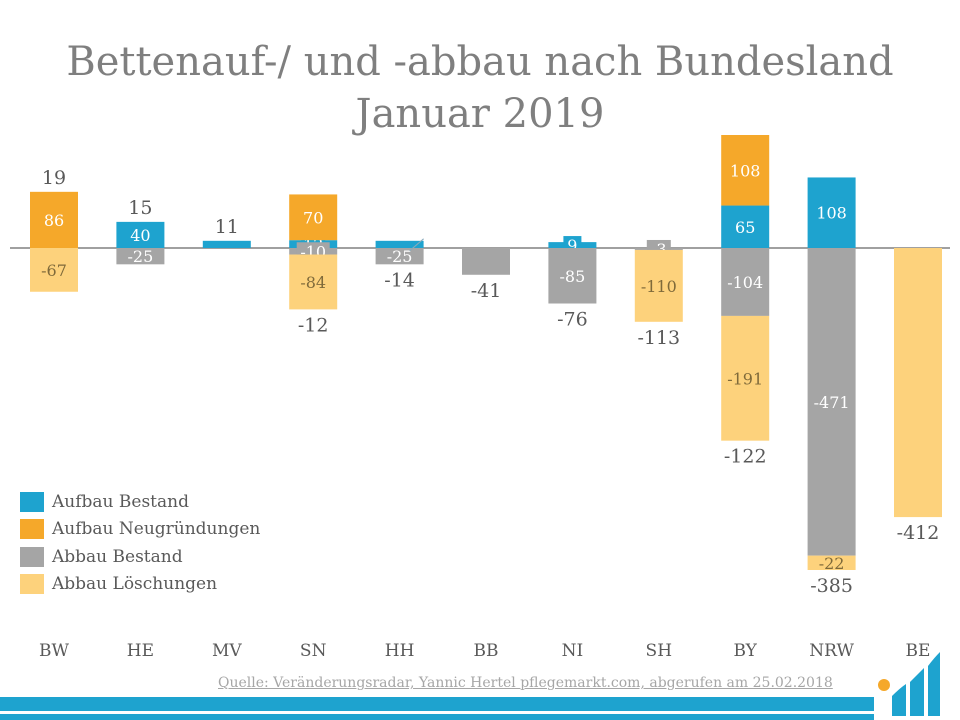 This screenshot has width=960, height=720. What do you see at coordinates (831, 651) in the screenshot?
I see `category-label-nrw: NRW` at bounding box center [831, 651].